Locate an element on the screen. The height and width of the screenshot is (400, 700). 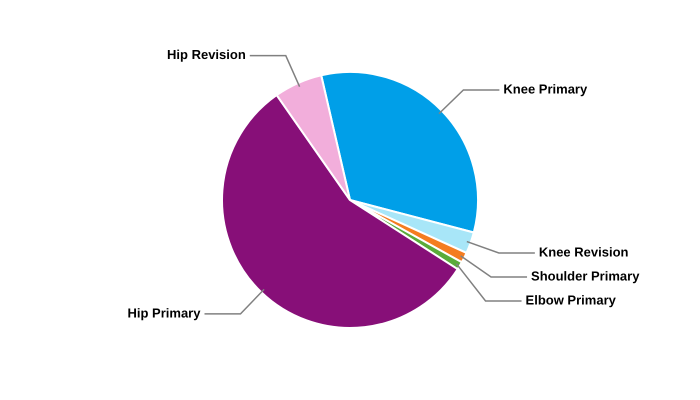
slice-label: Hip Primary is located at coordinates (165, 312).